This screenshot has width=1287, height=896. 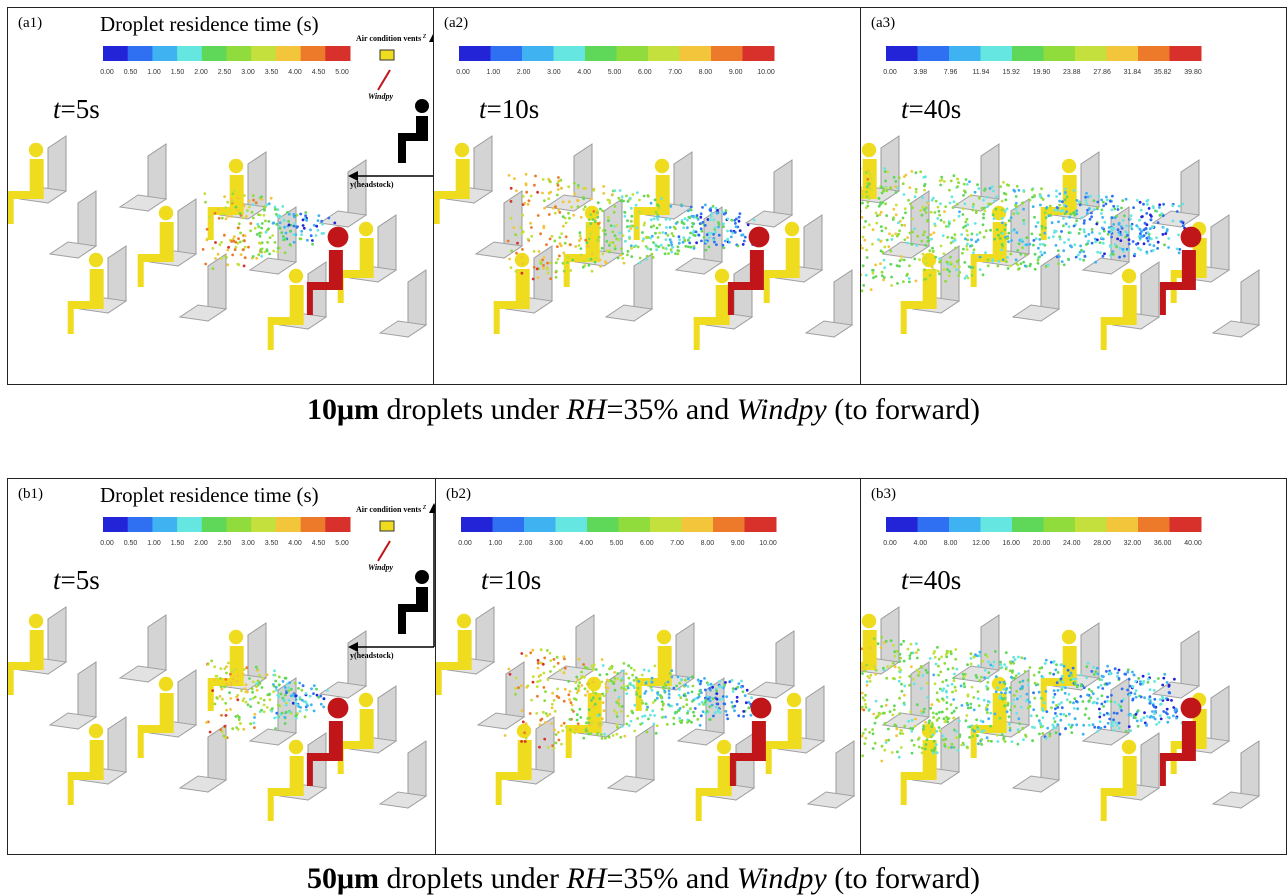 I want to click on colorbar-tick-label: 35.82, so click(x=1163, y=72).